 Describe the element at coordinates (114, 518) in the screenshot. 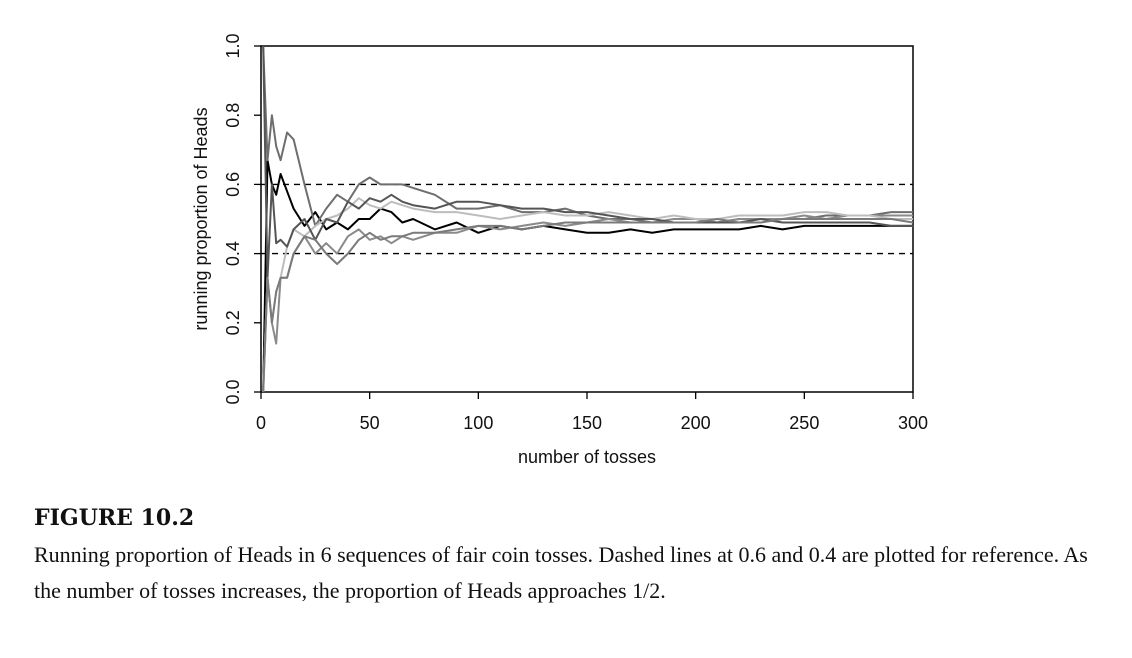

I see `figure-label: FIGURE 10.2` at that location.